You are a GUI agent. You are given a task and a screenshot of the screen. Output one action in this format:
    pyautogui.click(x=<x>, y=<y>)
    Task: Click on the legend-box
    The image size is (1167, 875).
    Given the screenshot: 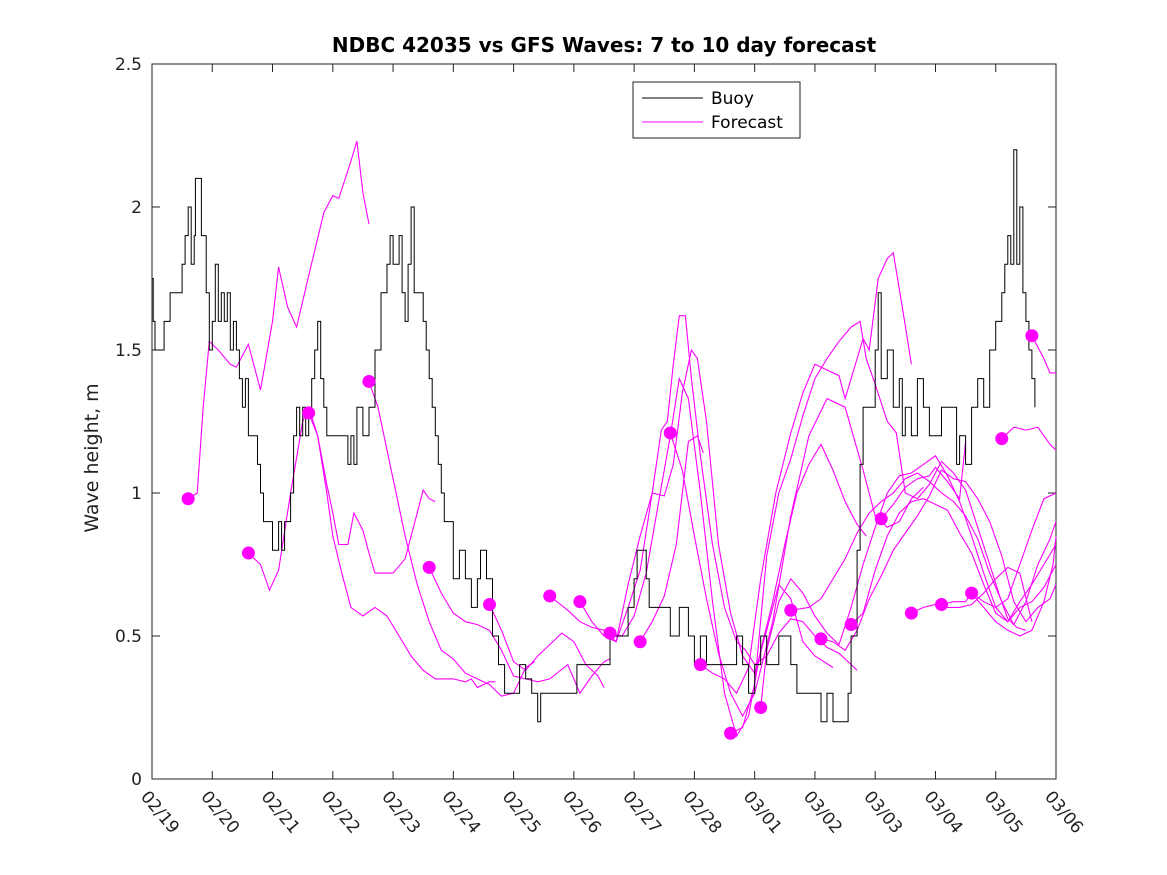 What is the action you would take?
    pyautogui.click(x=716, y=110)
    